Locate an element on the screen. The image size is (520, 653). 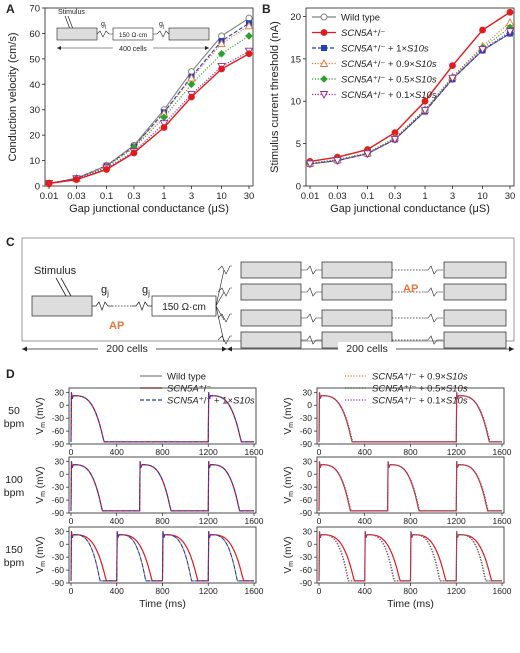
legend-marker-s05 is located at coordinates (324, 79).